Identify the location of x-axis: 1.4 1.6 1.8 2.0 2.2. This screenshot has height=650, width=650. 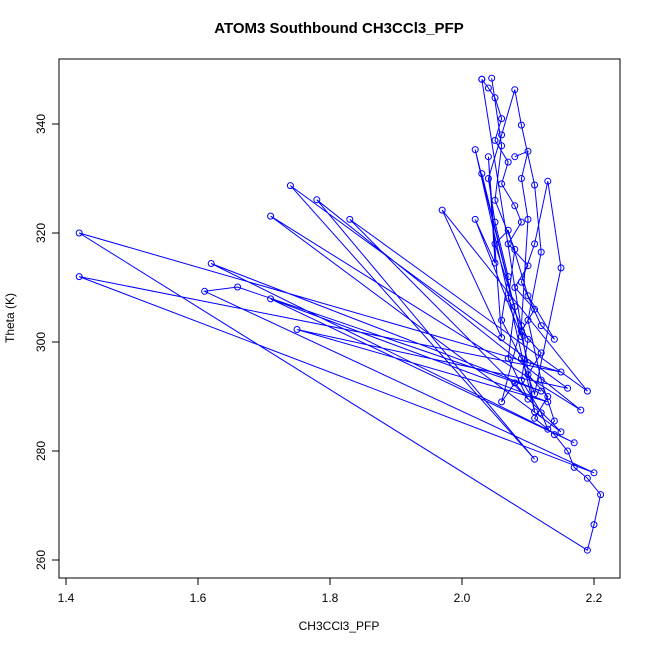
(330, 591).